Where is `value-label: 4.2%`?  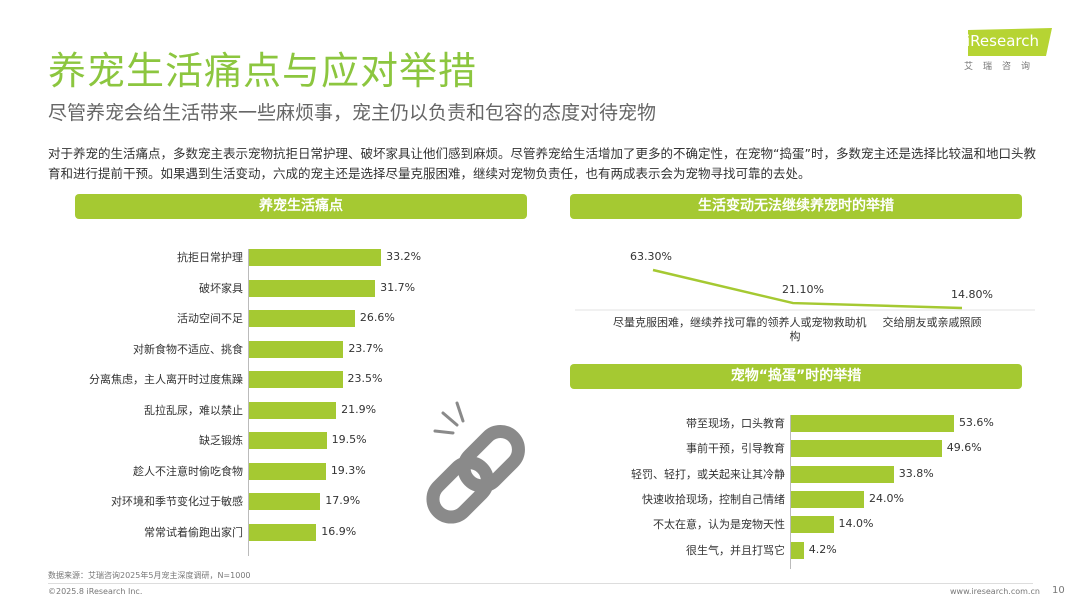 value-label: 4.2% is located at coordinates (822, 549).